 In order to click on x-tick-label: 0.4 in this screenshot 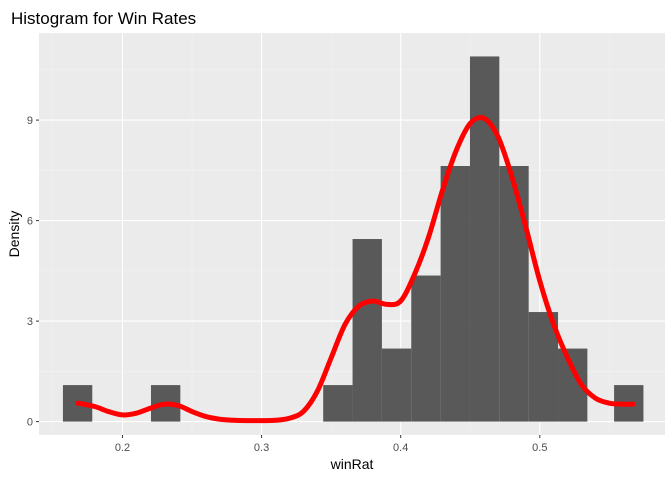, I will do `click(400, 448)`.